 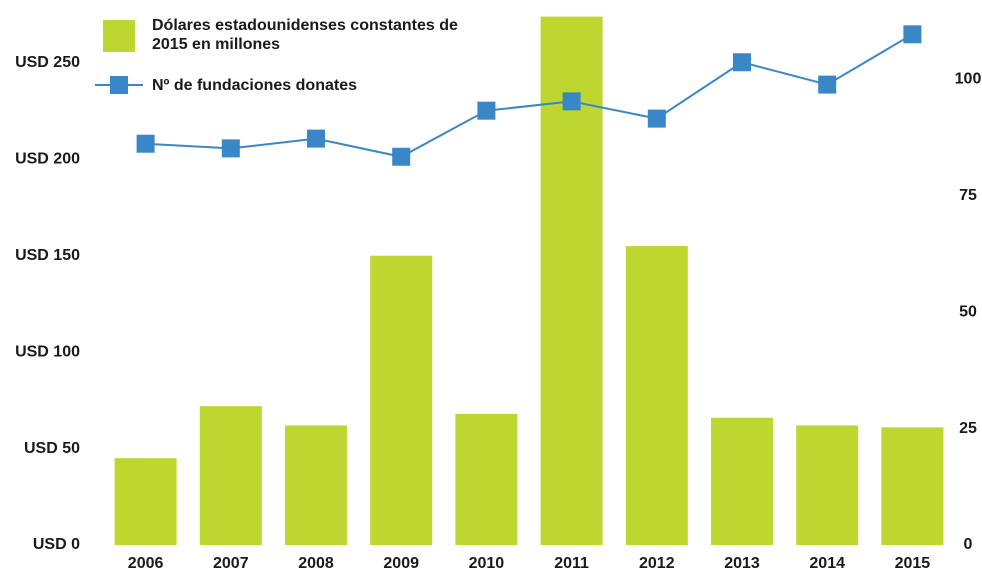 I want to click on y-tick-label: USD 250, so click(x=47, y=62).